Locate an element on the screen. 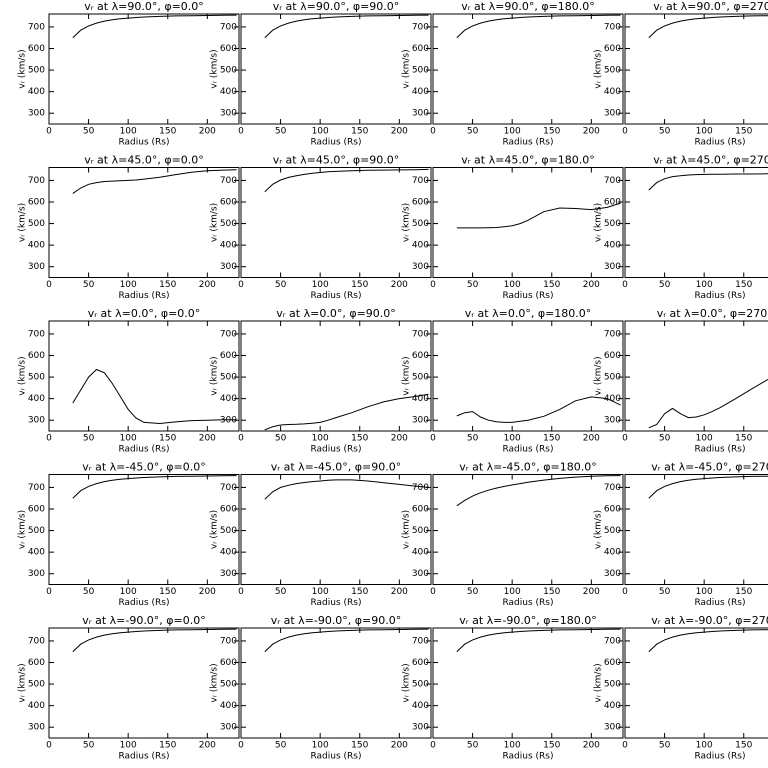  panel-title: vᵣ at λ=45.0°, φ=270.0° is located at coordinates (710, 160).